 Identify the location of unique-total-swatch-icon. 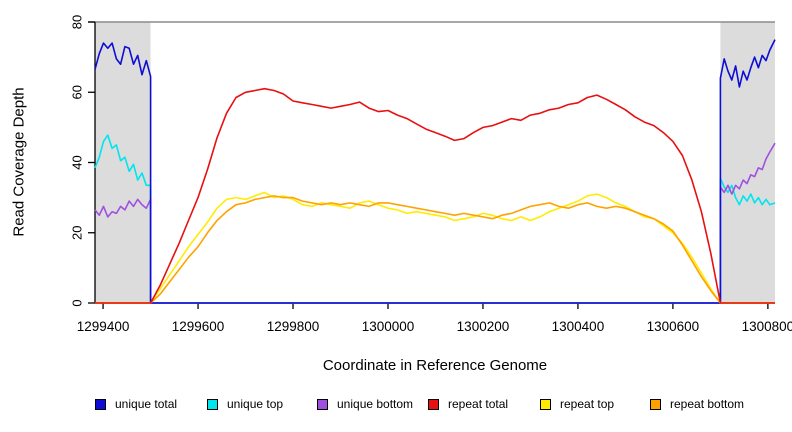
(100, 404).